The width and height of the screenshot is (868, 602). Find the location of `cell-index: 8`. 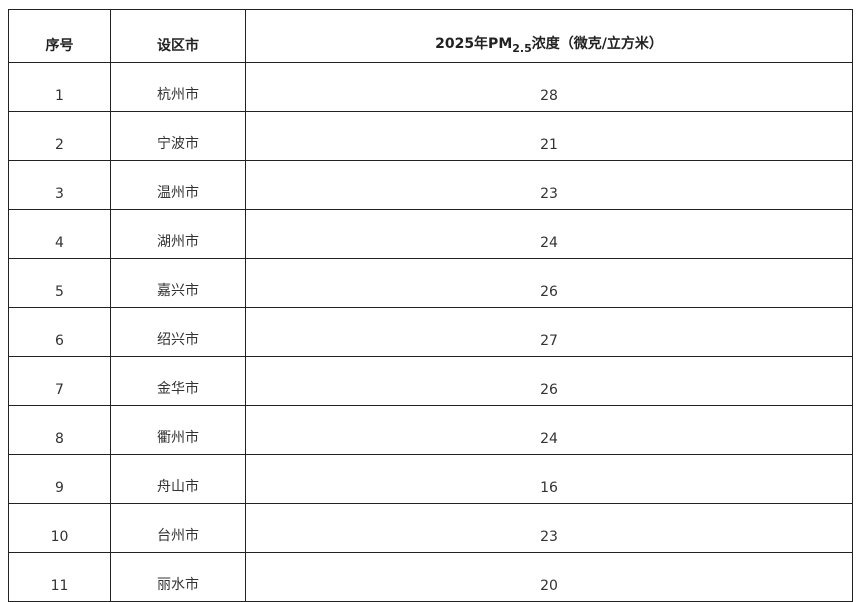

cell-index: 8 is located at coordinates (59, 430).